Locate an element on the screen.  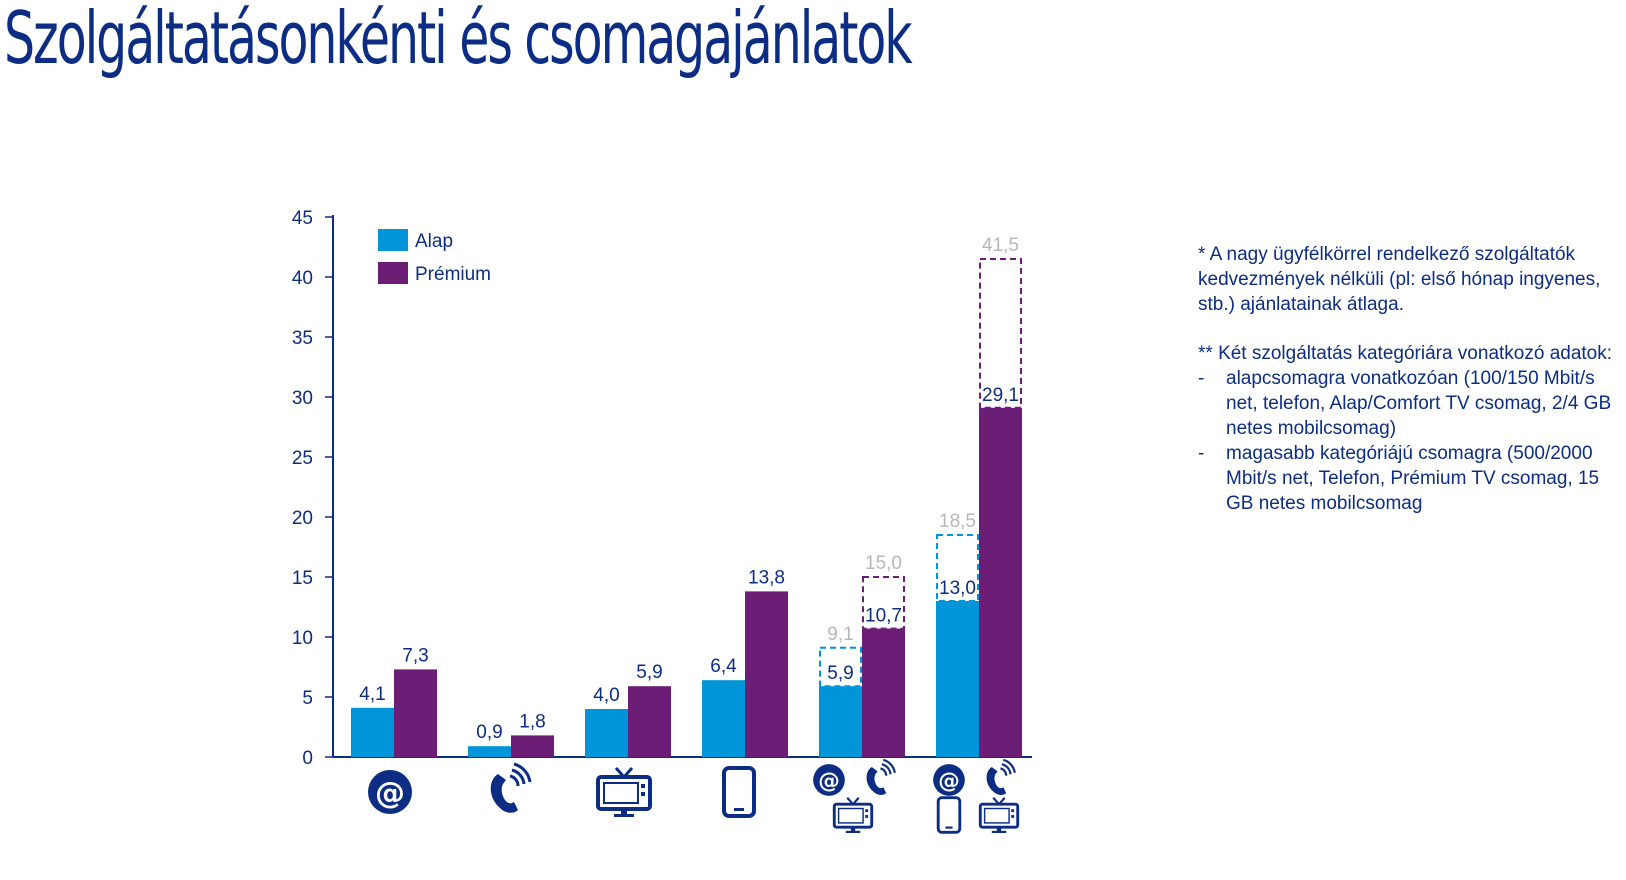
data-label: 10,7 is located at coordinates (883, 616).